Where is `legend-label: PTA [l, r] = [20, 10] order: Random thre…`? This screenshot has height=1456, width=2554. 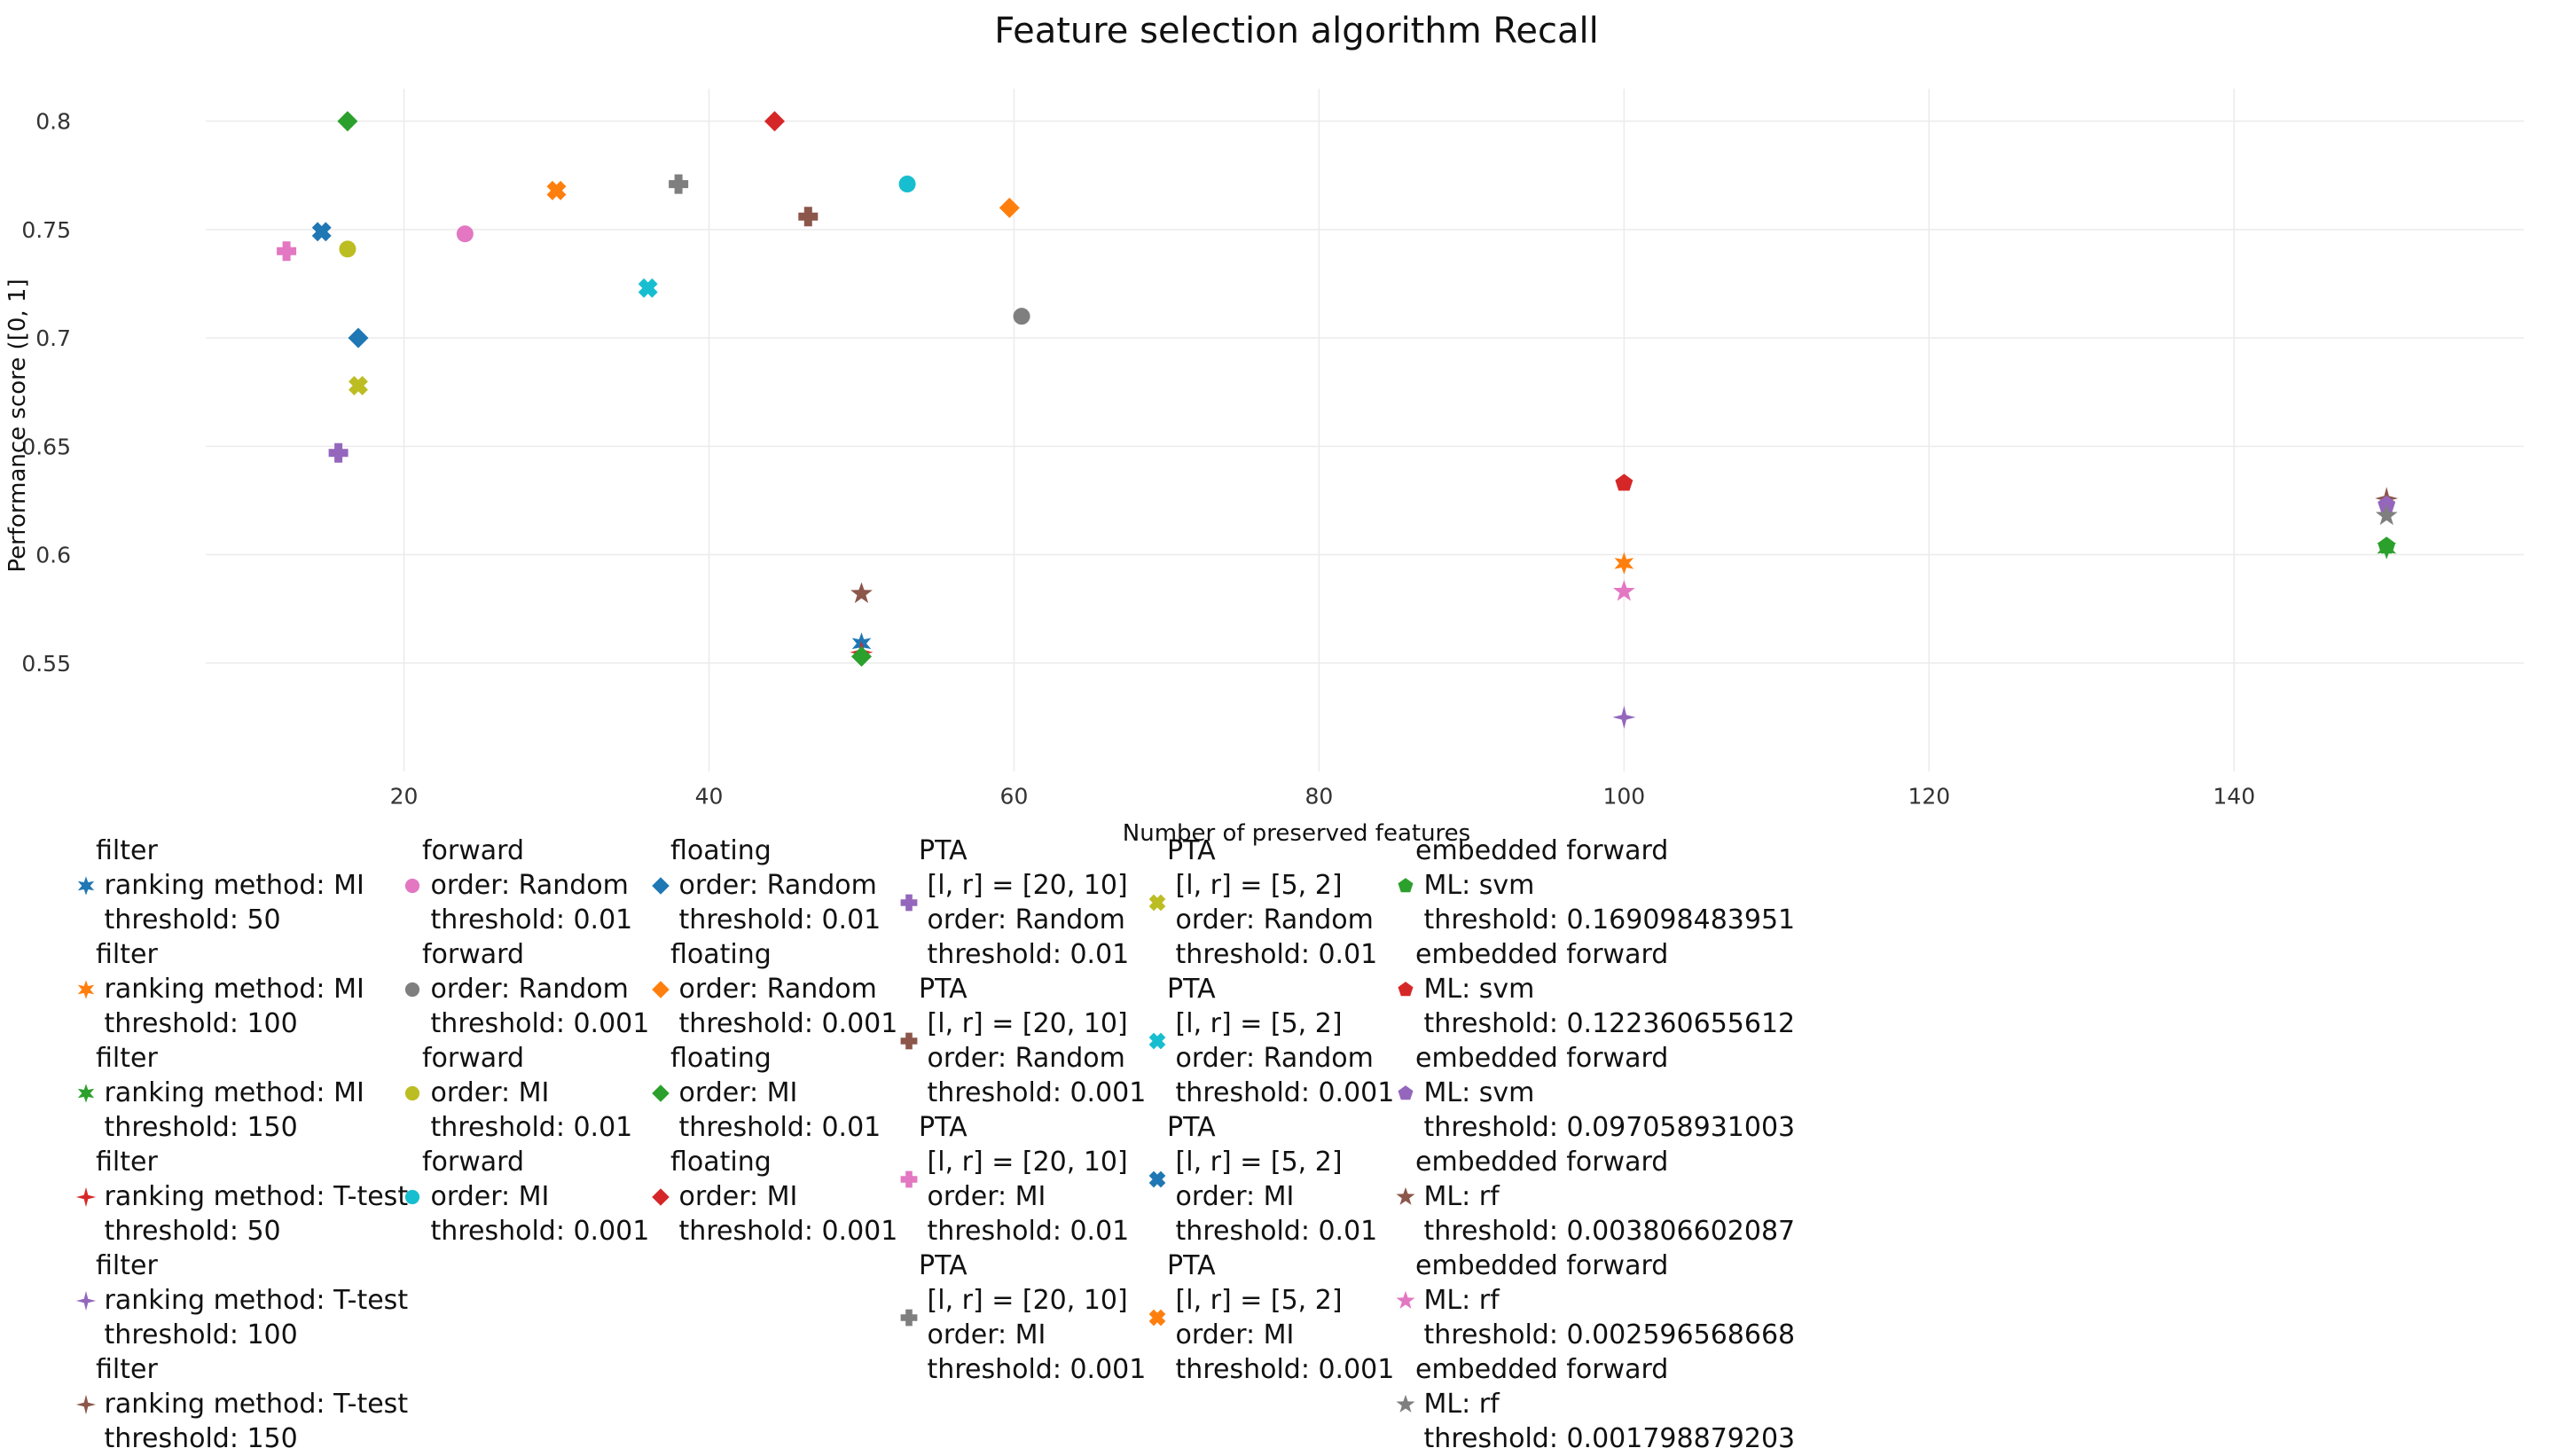
legend-label: PTA [l, r] = [20, 10] order: Random thre… is located at coordinates (1033, 1041).